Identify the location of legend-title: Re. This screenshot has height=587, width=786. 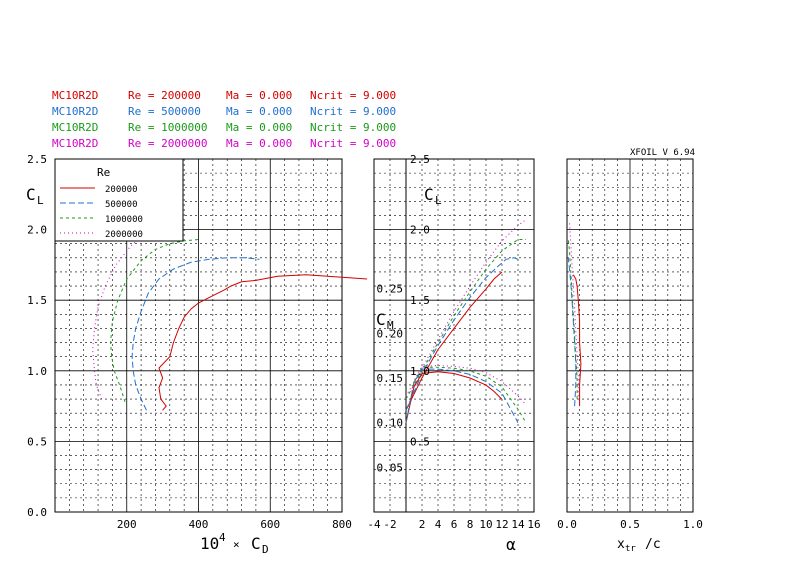
(103, 172).